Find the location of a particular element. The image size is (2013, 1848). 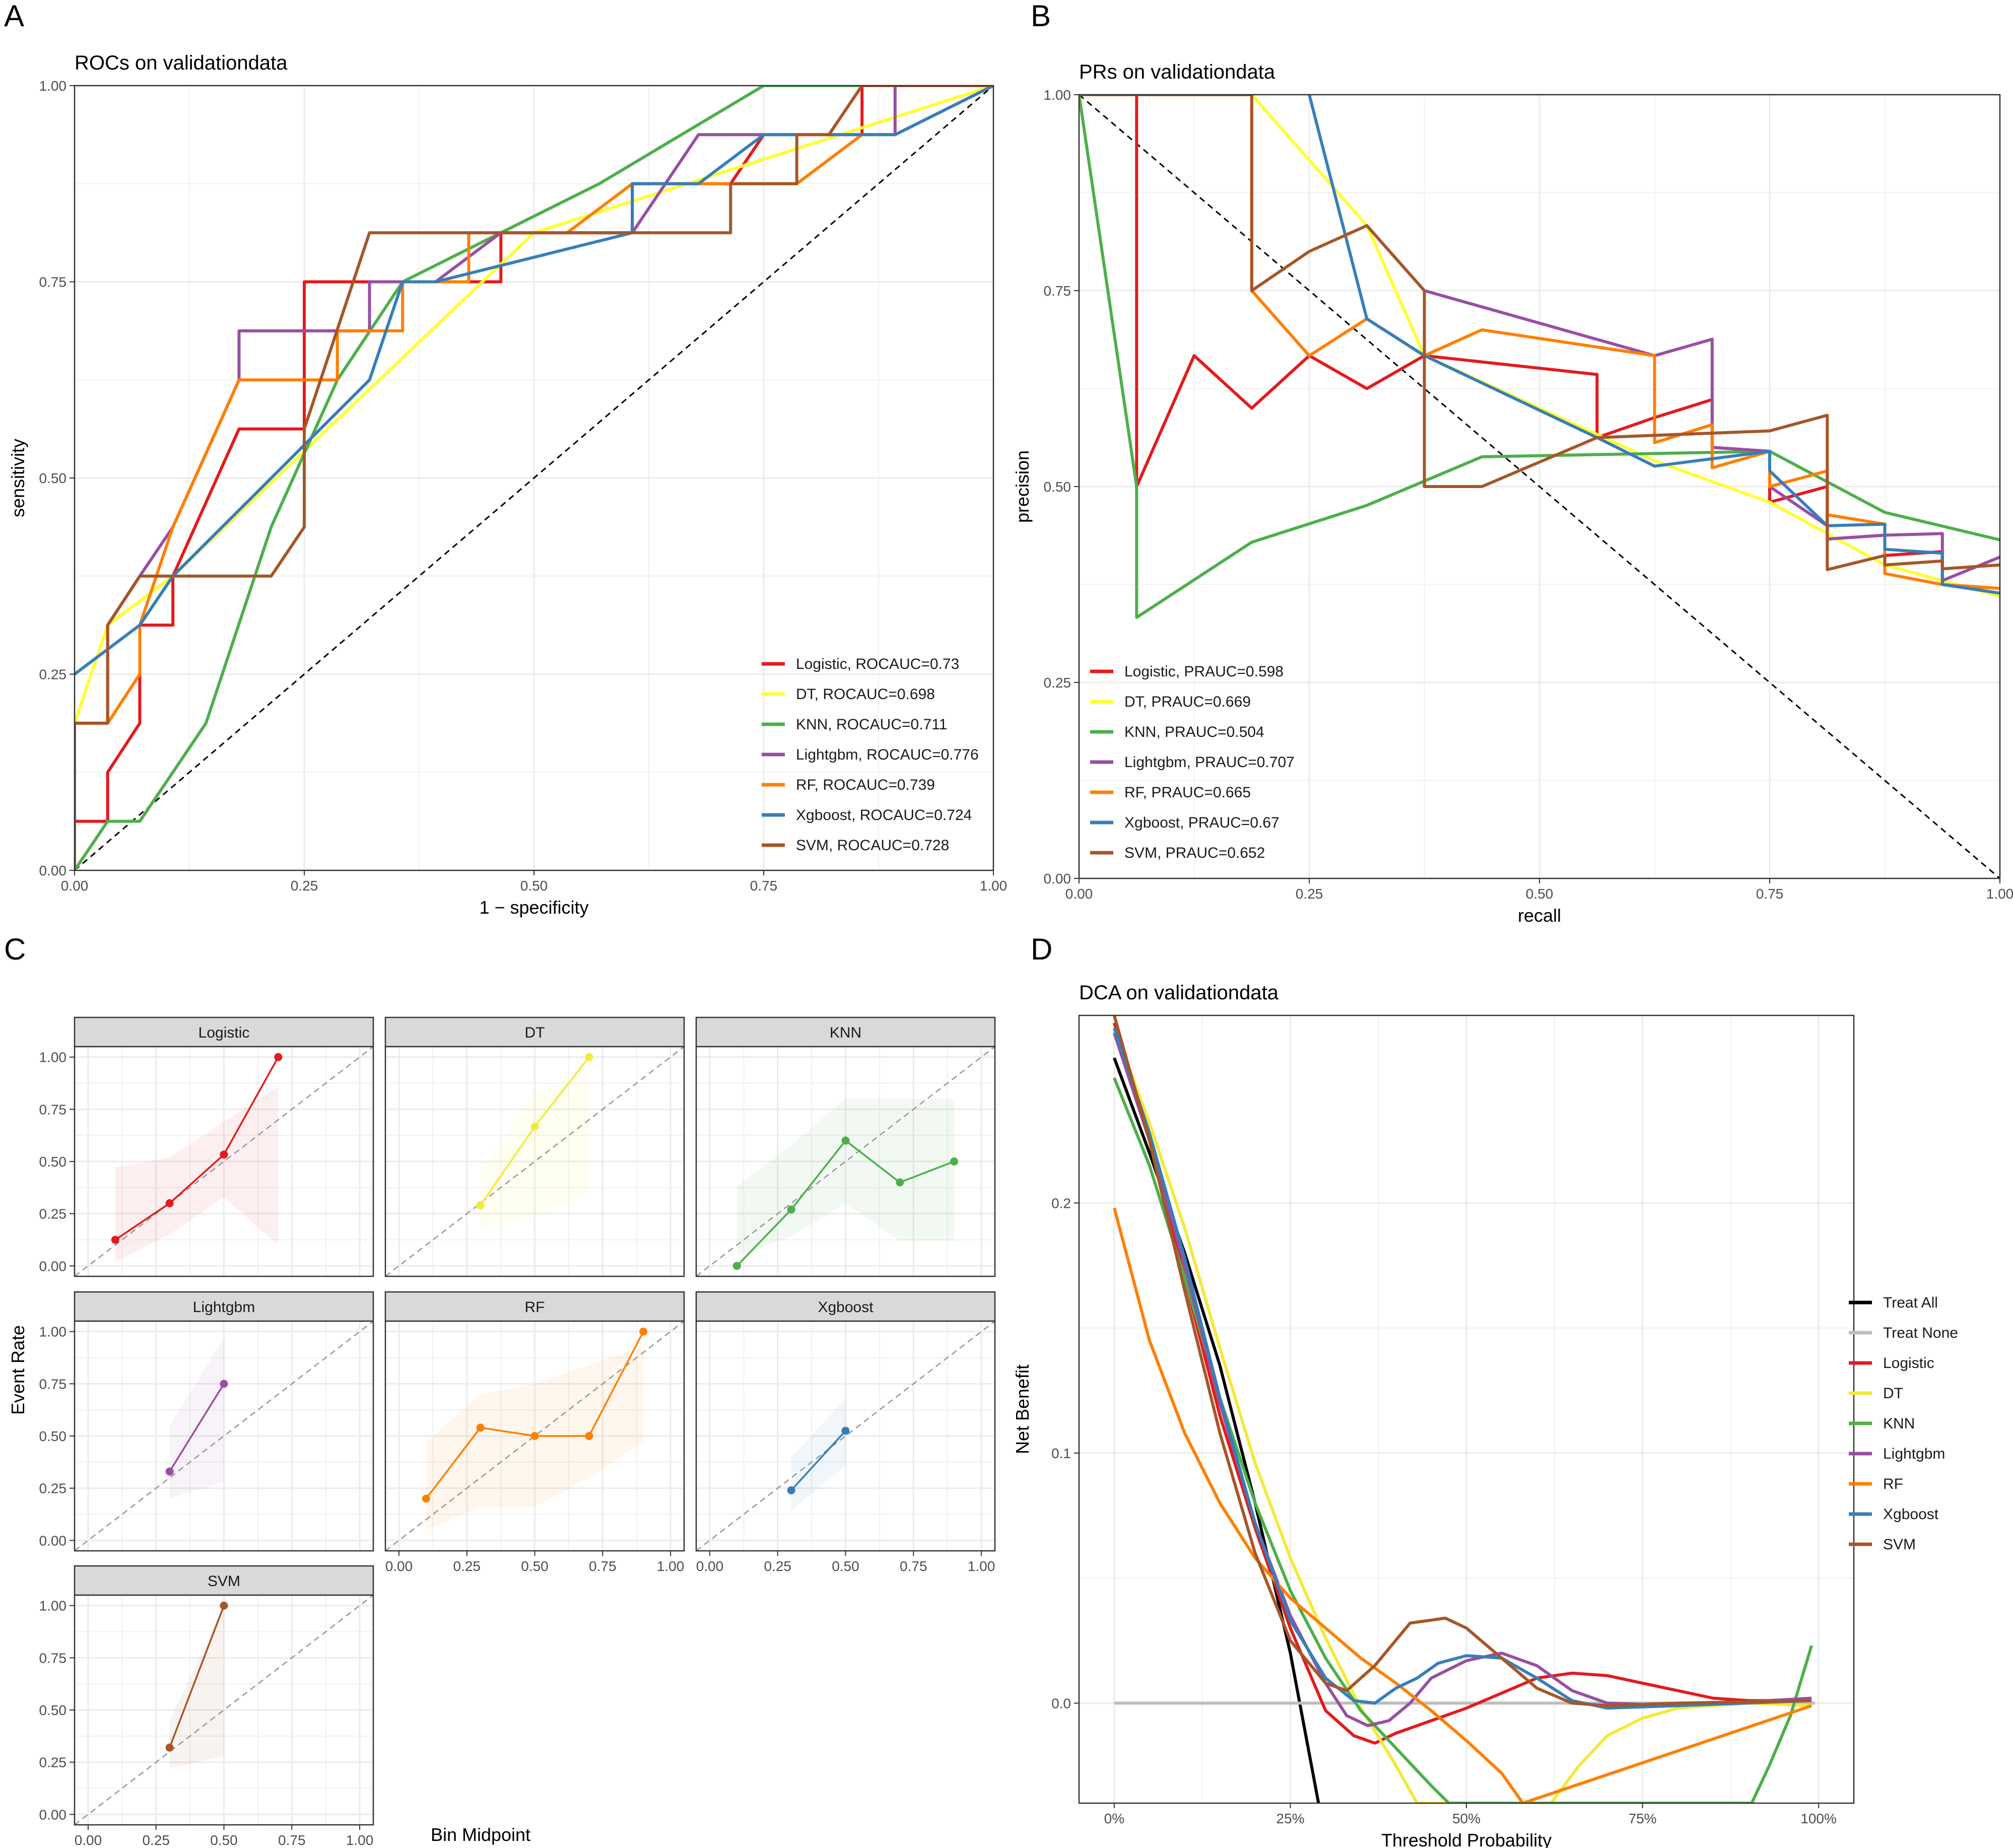

calibration-facet-dt: DT is located at coordinates (534, 1147).